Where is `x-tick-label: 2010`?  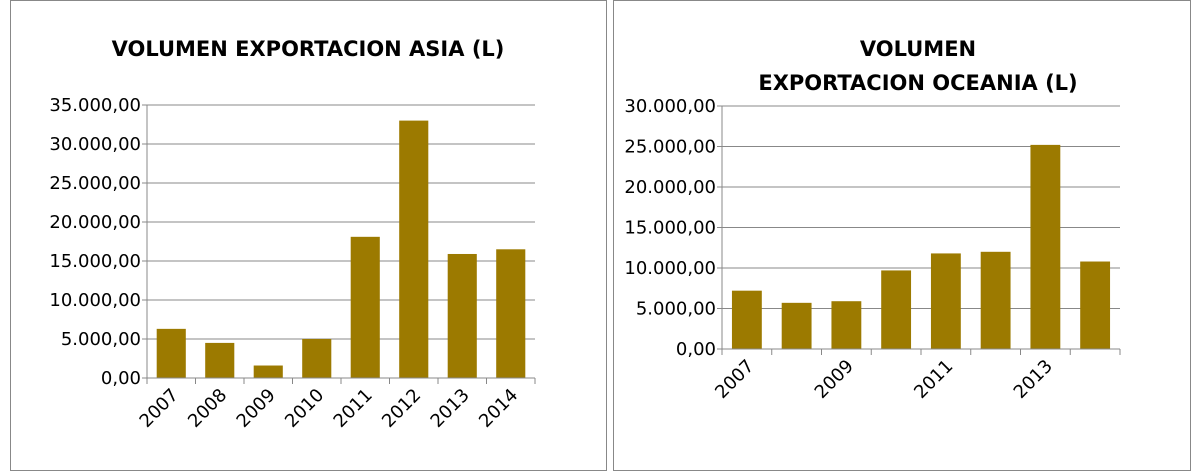 x-tick-label: 2010 is located at coordinates (304, 408).